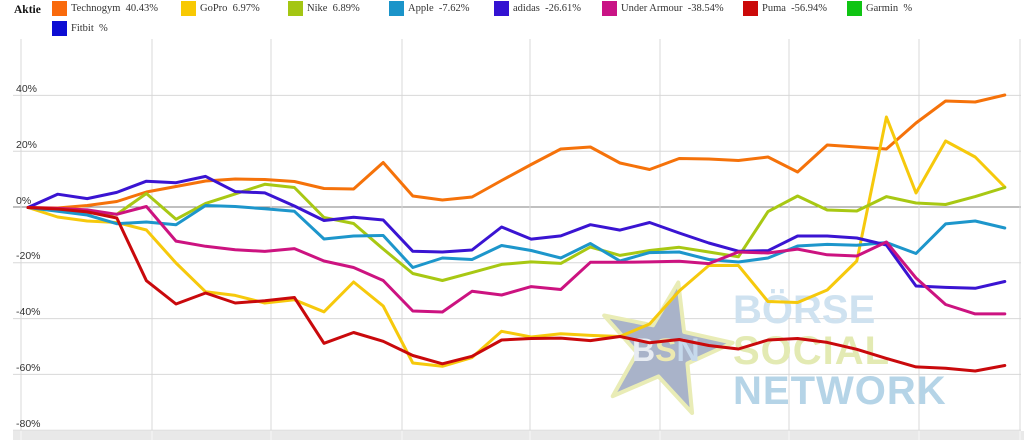 The image size is (1024, 440). I want to click on svg-text: BSN, so click(666, 350).